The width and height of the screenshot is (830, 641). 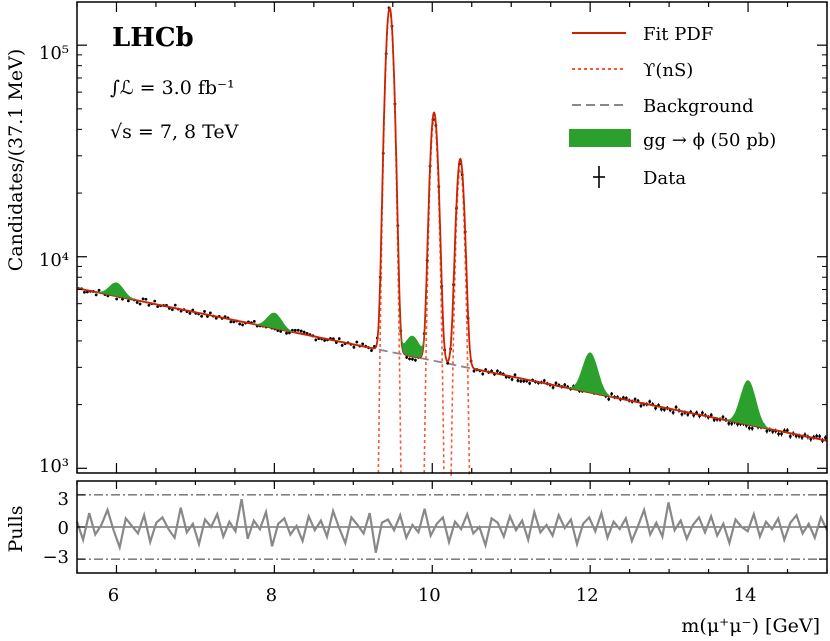 What do you see at coordinates (600, 138) in the screenshot?
I see `legend-swatch-signal` at bounding box center [600, 138].